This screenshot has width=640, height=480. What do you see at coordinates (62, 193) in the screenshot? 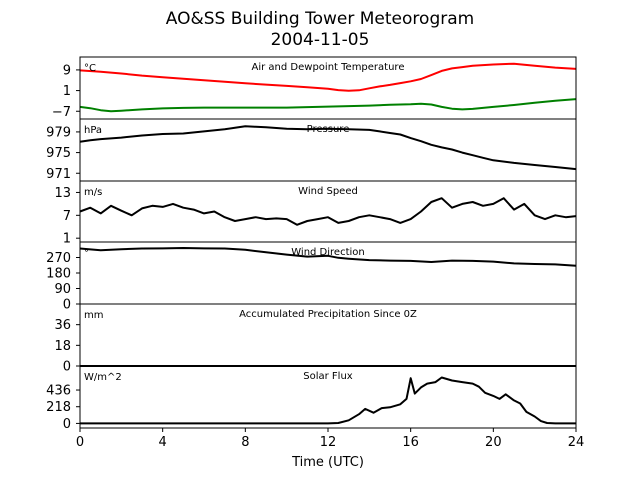
I see `panel-2-ytick-label-0: 13` at bounding box center [62, 193].